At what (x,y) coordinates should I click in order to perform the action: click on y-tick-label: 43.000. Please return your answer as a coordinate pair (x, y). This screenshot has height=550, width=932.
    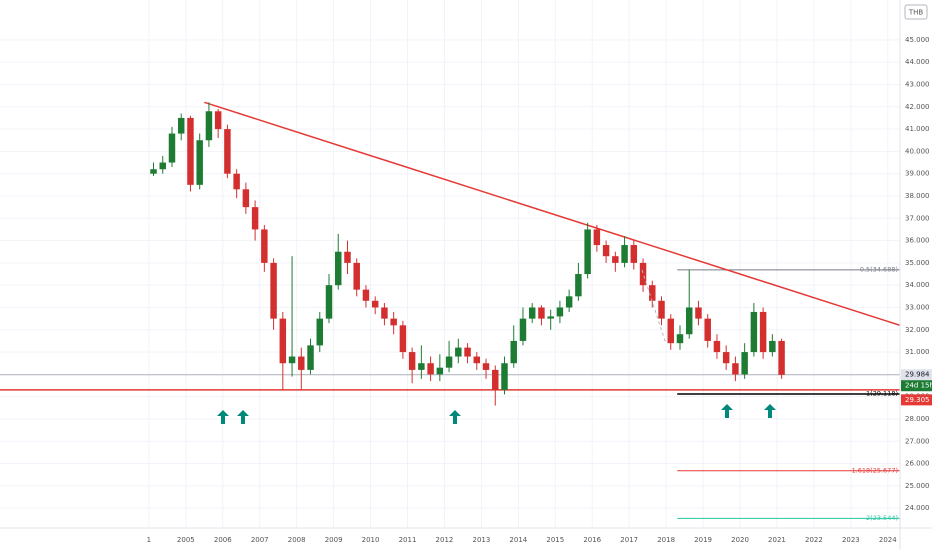
    Looking at the image, I should click on (917, 85).